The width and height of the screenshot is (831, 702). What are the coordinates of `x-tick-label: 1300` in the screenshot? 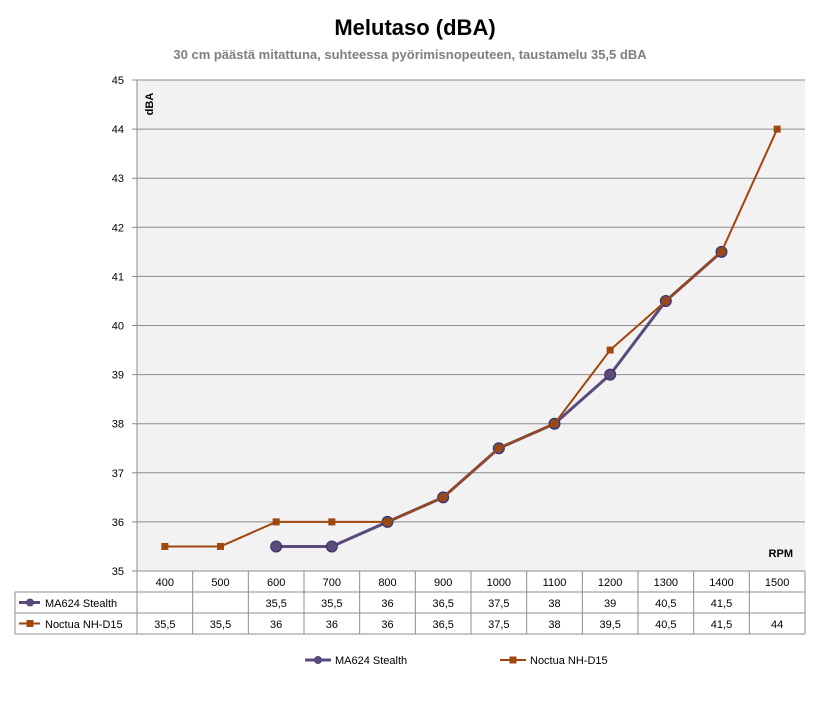 It's located at (666, 583).